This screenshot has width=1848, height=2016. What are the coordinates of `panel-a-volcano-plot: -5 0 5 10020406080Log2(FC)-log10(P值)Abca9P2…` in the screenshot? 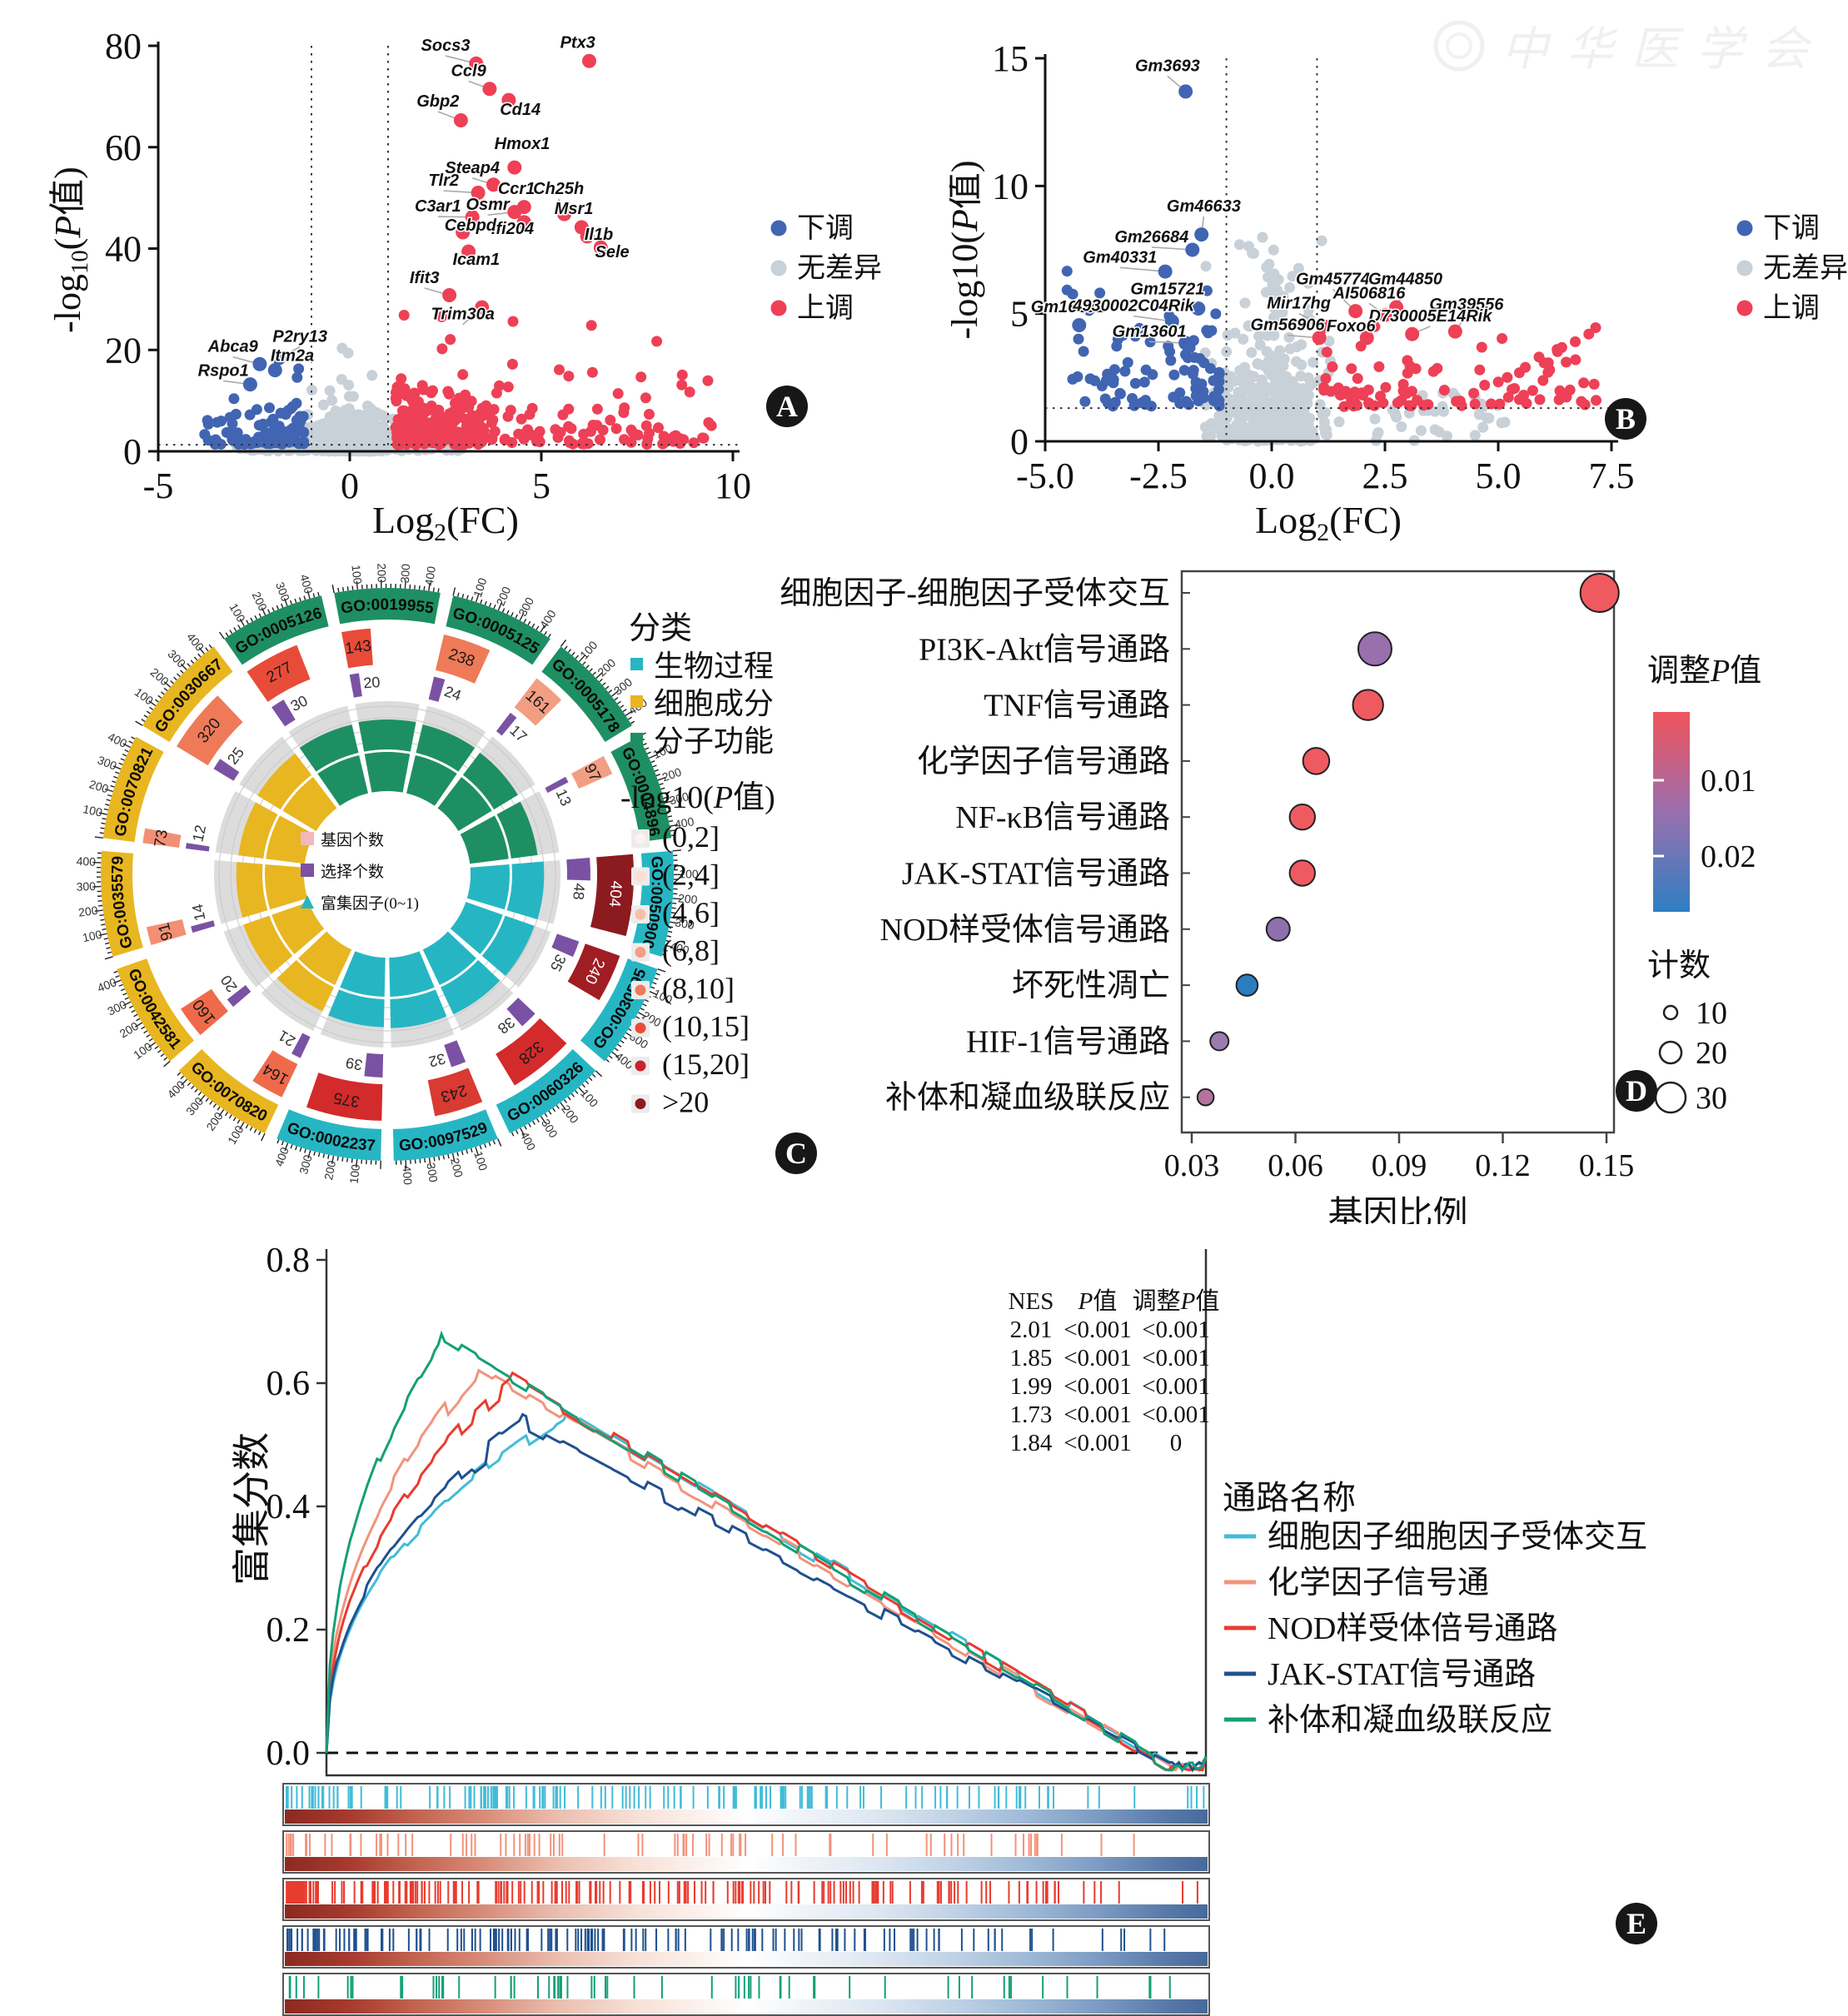 It's located at (464, 286).